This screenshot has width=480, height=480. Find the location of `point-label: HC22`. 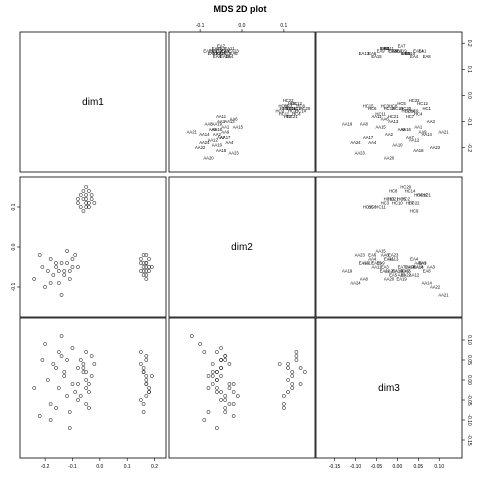

point-label: HC22 is located at coordinates (414, 203).